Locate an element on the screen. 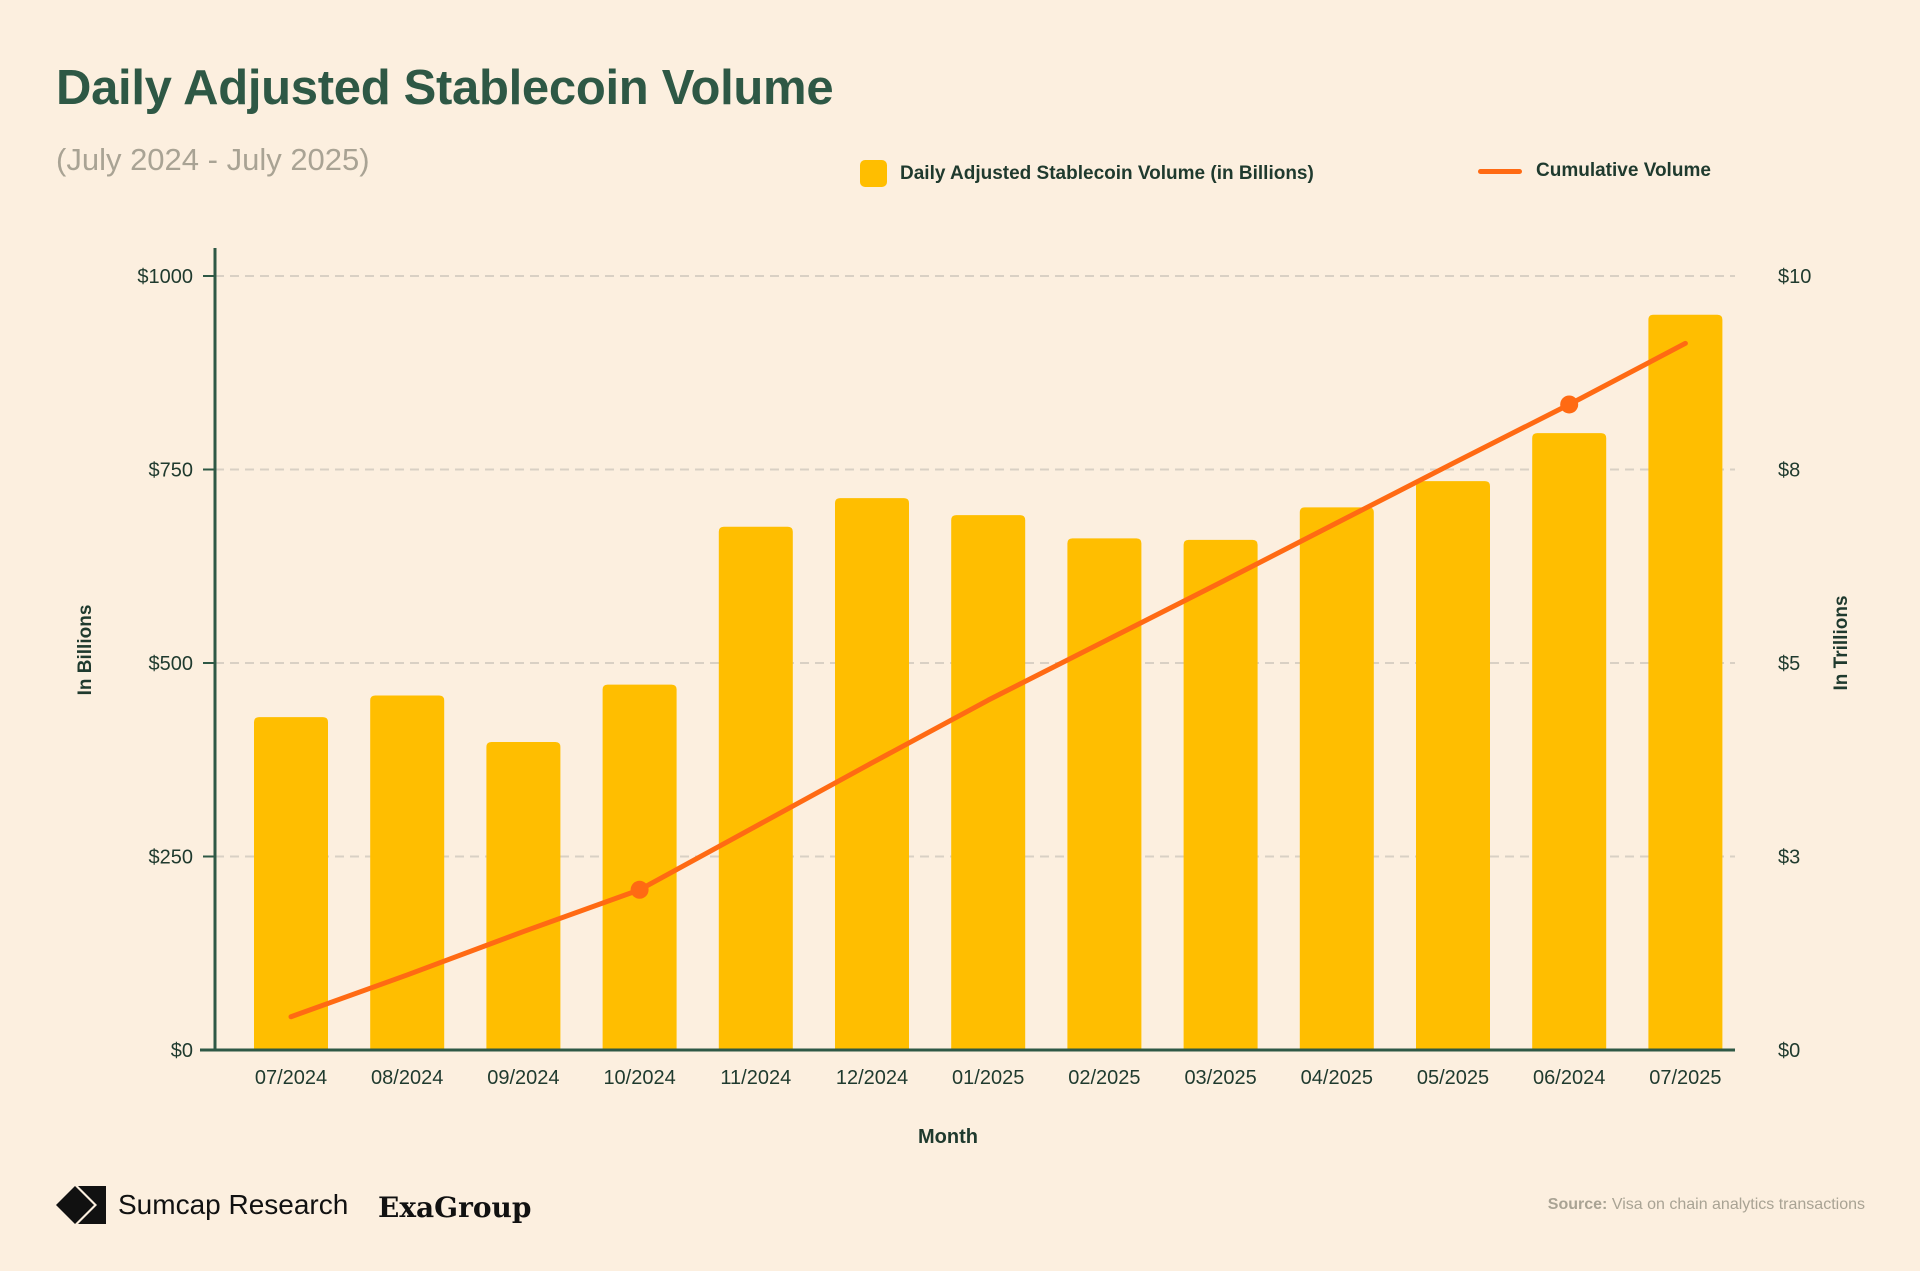 Image resolution: width=1920 pixels, height=1271 pixels. x-tick-label: 02/2025 is located at coordinates (1104, 1078).